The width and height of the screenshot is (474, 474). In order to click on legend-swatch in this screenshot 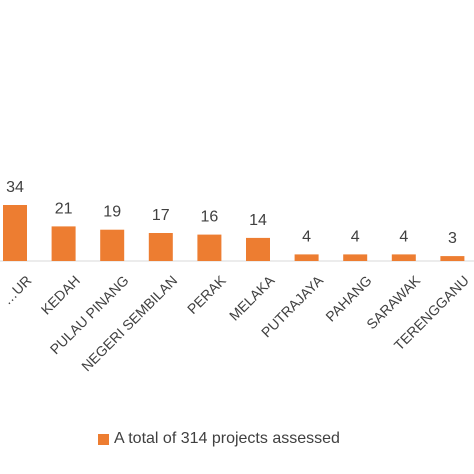, I will do `click(103, 439)`.